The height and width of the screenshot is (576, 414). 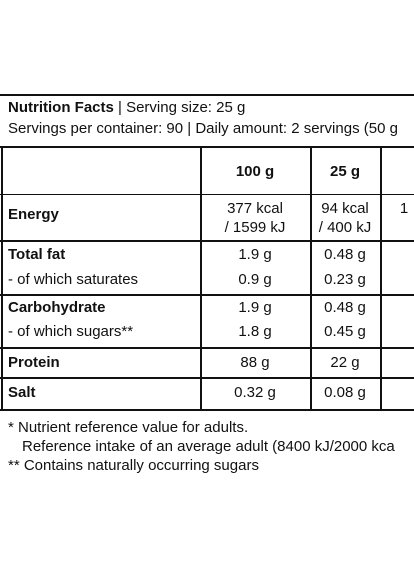 What do you see at coordinates (255, 218) in the screenshot?
I see `cell: 377 kcal / 1599 kJ` at bounding box center [255, 218].